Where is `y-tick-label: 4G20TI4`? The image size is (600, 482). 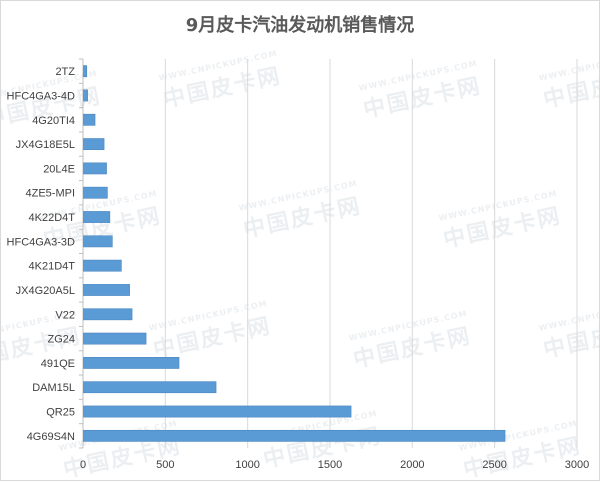 y-tick-label: 4G20TI4 is located at coordinates (53, 121).